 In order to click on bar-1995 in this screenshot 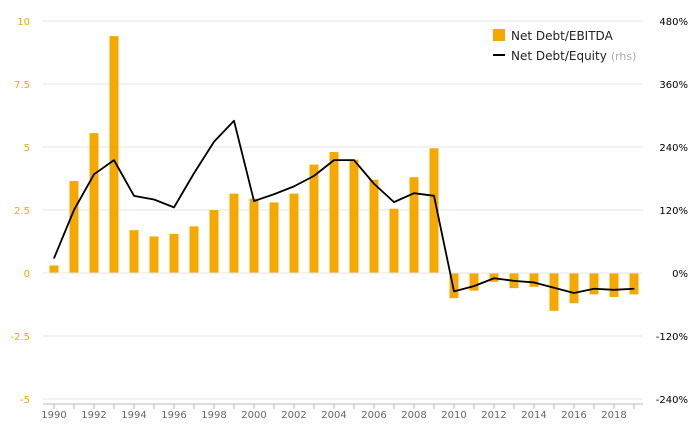, I will do `click(154, 254)`.